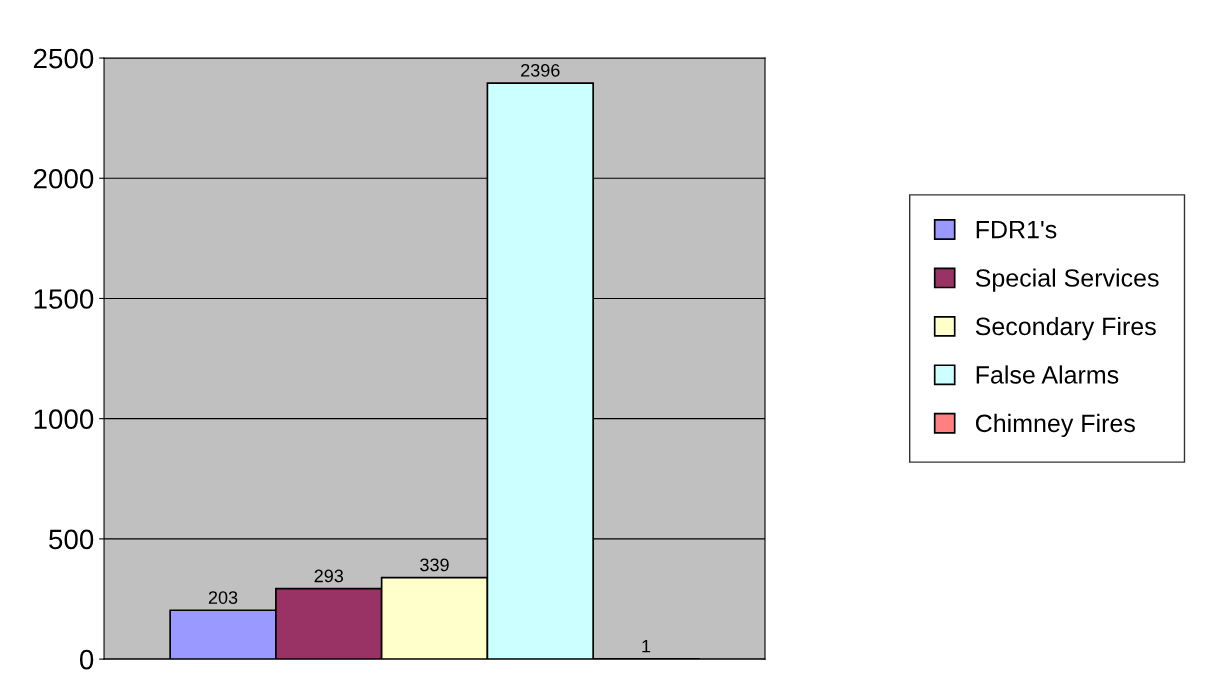  Describe the element at coordinates (540, 70) in the screenshot. I see `data-label: 2396` at that location.